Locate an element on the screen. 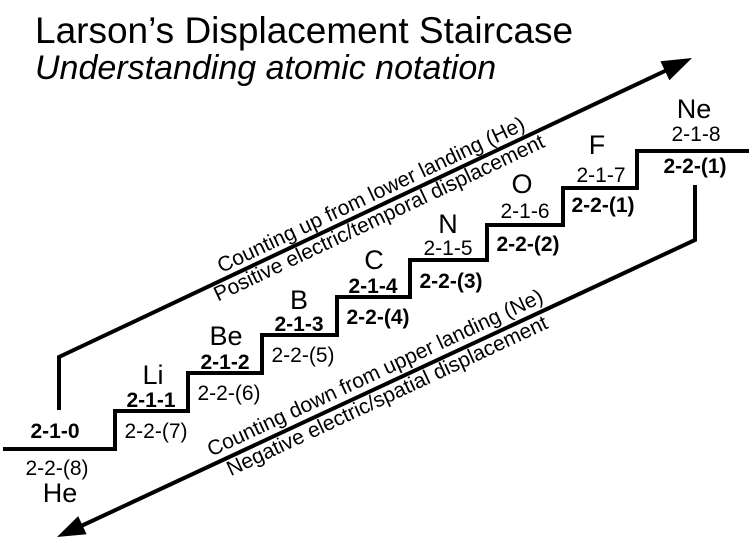 The width and height of the screenshot is (752, 543). page-title: Larson’s Displacement Staircase is located at coordinates (304, 30).